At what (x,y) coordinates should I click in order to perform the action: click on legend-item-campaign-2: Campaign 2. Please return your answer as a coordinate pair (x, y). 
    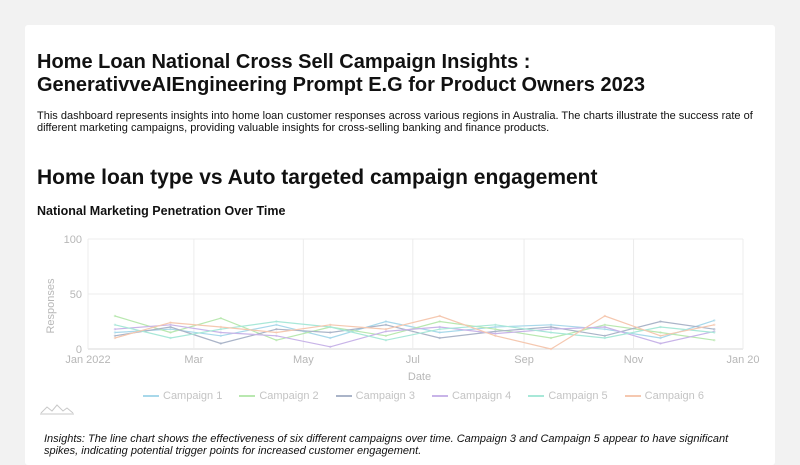
    Looking at the image, I should click on (279, 396).